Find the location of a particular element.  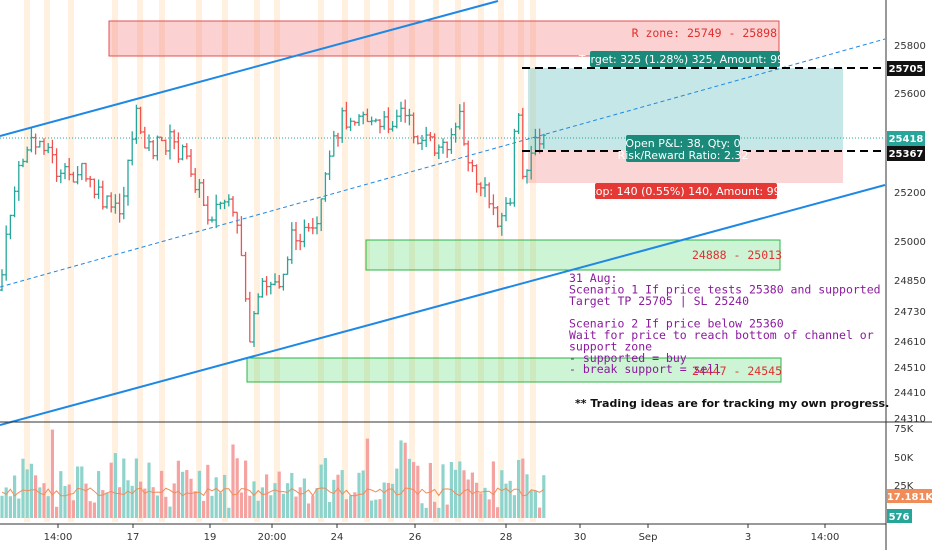

y-tick-label: 25800 is located at coordinates (910, 46).